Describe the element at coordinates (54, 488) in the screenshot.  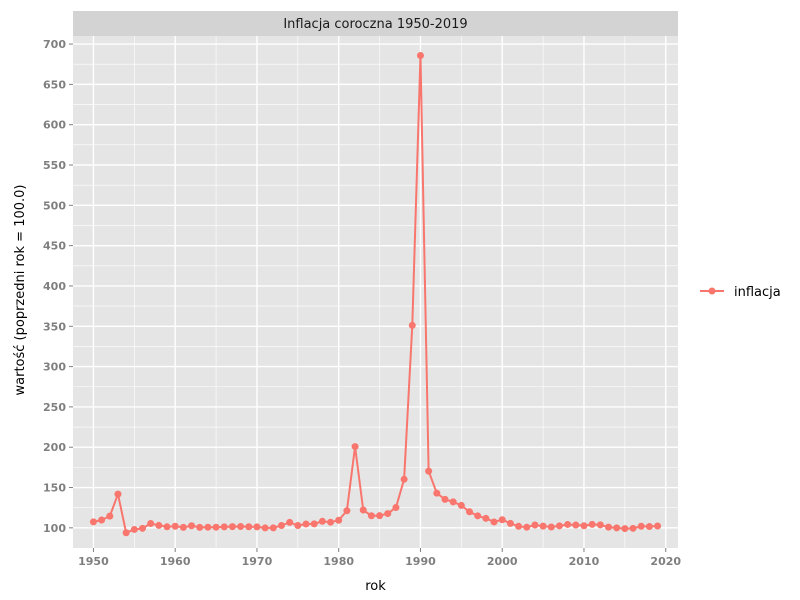
I see `y-tick-label: 150` at that location.